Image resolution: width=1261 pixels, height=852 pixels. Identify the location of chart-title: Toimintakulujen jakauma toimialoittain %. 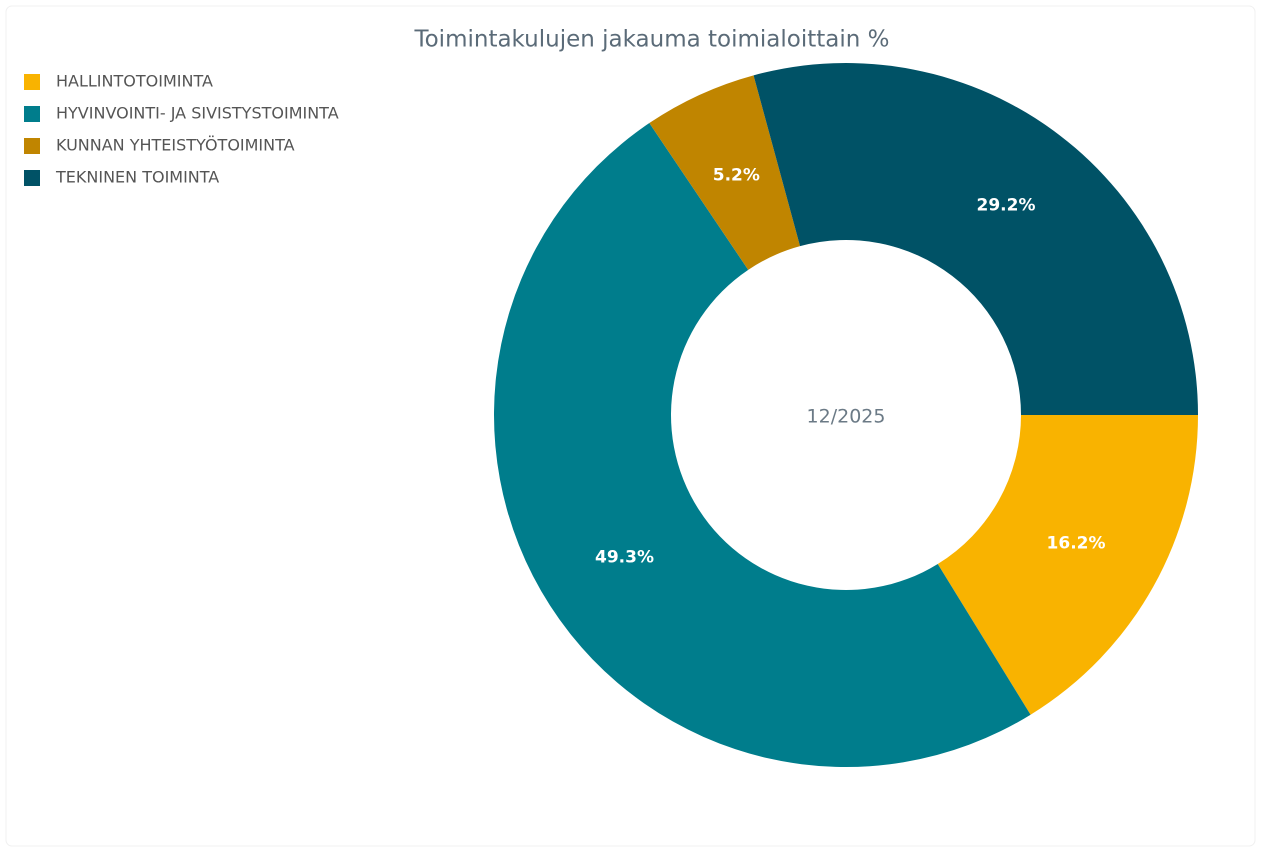
(651, 40).